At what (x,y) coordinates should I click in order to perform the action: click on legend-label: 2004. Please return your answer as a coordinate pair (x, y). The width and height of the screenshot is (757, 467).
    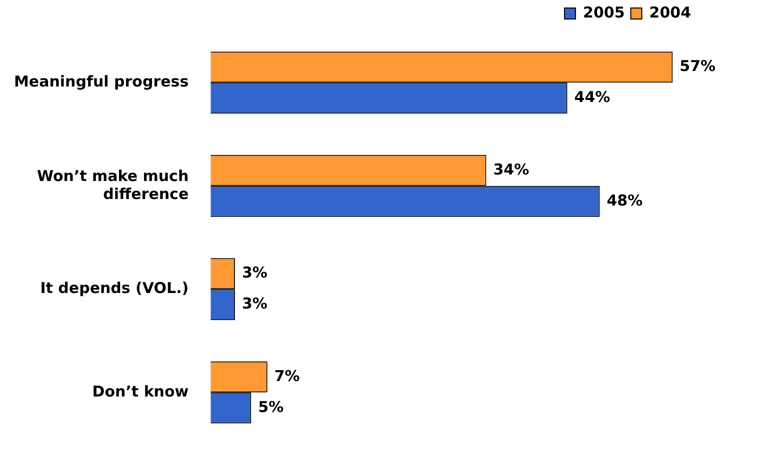
    Looking at the image, I should click on (670, 12).